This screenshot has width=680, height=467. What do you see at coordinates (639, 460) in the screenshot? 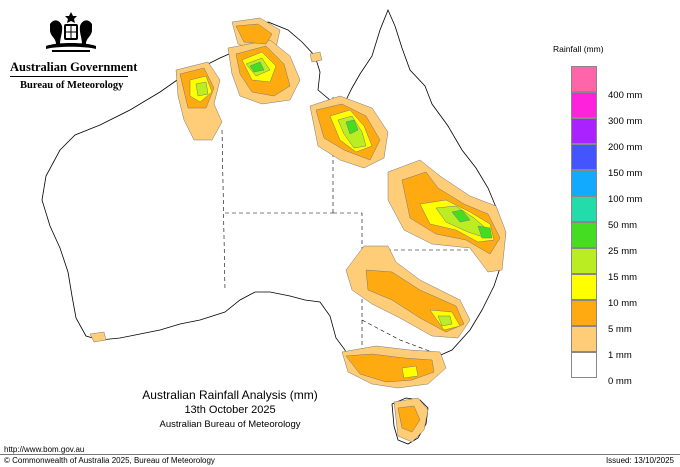
I see `issued-date: Issued: 13/10/2025` at bounding box center [639, 460].